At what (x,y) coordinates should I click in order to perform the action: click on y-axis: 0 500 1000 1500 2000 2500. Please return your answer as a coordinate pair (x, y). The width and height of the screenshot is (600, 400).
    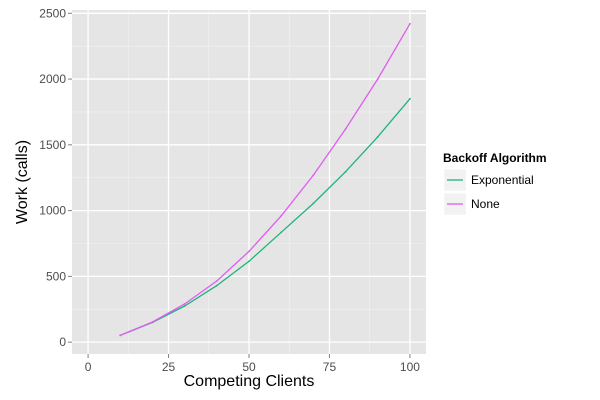
    Looking at the image, I should click on (55, 177).